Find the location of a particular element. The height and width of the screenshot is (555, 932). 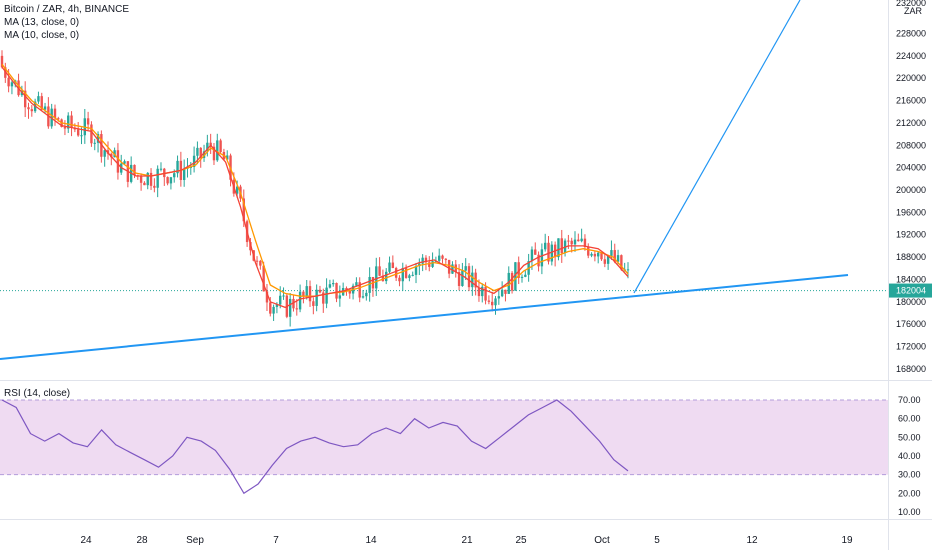

price-tick-label: 176000 is located at coordinates (911, 324).